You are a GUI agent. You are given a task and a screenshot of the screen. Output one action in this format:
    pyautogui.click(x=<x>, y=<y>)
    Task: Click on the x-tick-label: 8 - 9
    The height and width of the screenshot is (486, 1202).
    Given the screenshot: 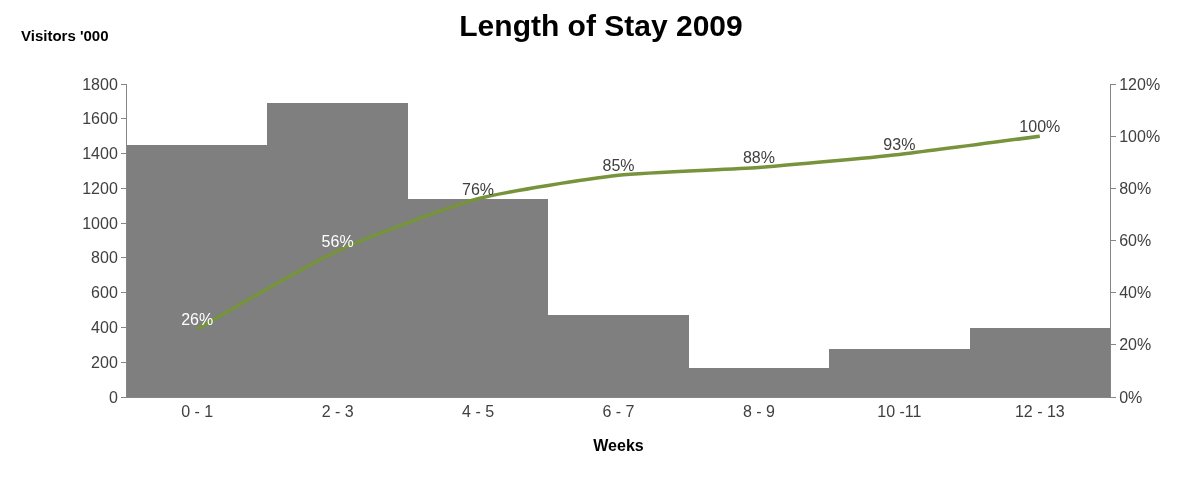 What is the action you would take?
    pyautogui.click(x=759, y=412)
    